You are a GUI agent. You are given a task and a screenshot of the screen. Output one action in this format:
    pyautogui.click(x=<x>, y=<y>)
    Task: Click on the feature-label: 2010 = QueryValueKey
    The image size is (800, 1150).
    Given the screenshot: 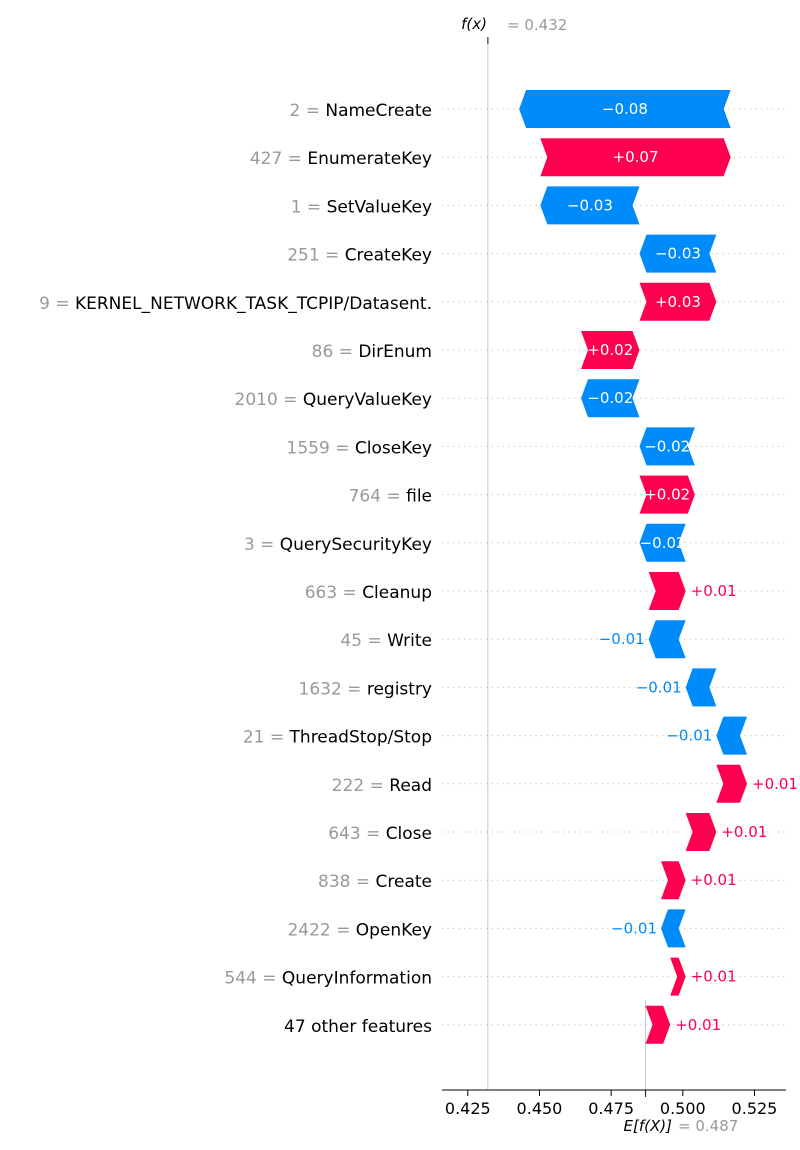 What is the action you would take?
    pyautogui.click(x=334, y=400)
    